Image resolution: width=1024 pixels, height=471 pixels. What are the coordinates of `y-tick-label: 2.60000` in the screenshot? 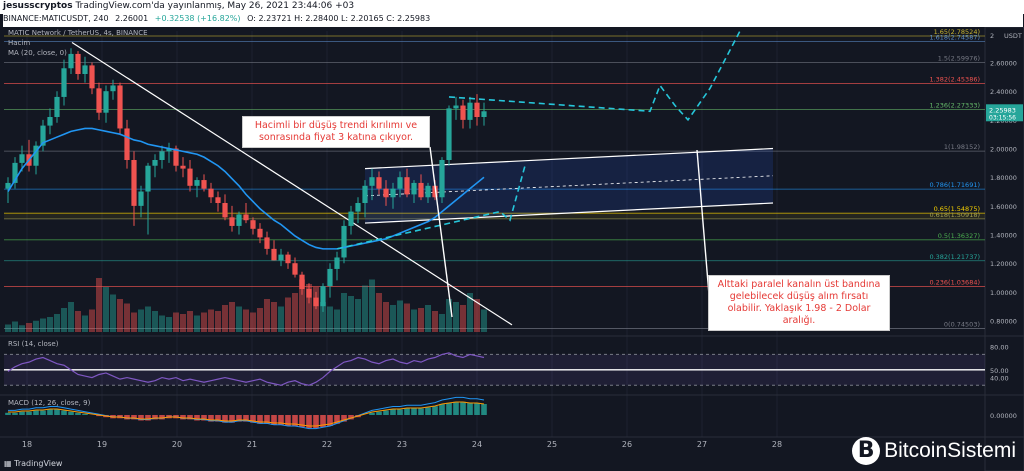 It's located at (1003, 64).